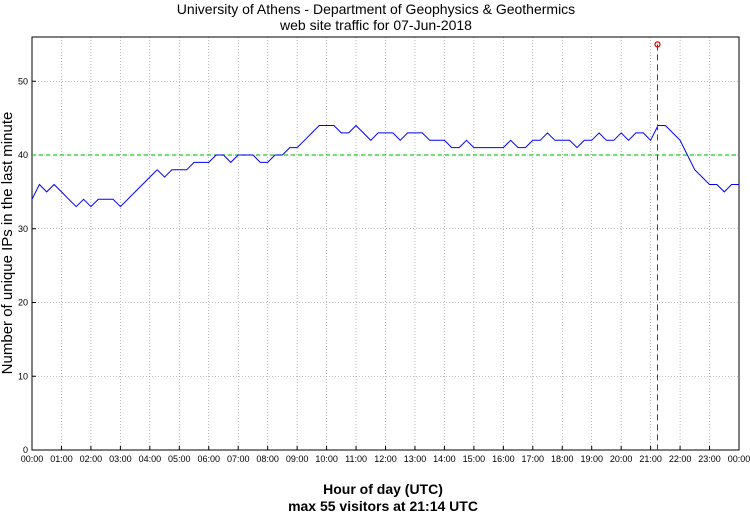 This screenshot has width=750, height=515. What do you see at coordinates (179, 459) in the screenshot?
I see `x-tick-label: 05:00` at bounding box center [179, 459].